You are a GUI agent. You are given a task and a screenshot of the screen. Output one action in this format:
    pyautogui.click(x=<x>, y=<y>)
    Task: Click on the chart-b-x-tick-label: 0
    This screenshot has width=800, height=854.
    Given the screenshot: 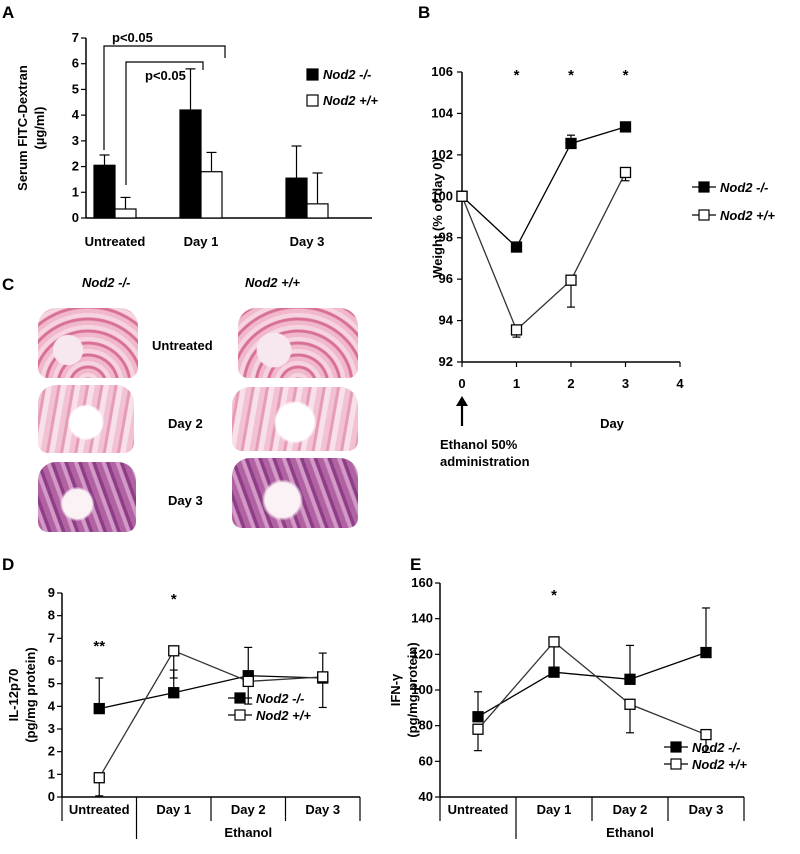 What is the action you would take?
    pyautogui.click(x=461, y=383)
    